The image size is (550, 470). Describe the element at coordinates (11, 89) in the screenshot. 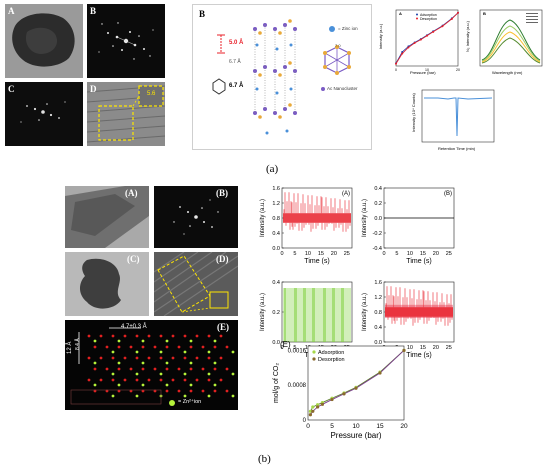

I see `panel-label-C: C` at that location.